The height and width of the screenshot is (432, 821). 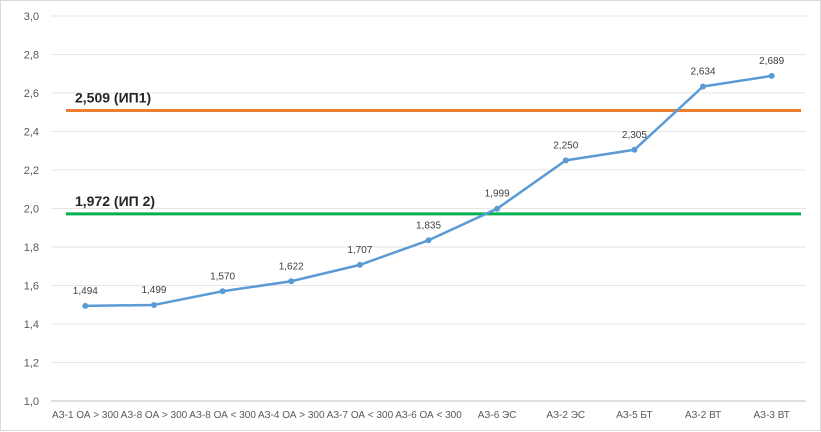 What do you see at coordinates (31, 402) in the screenshot?
I see `y-tick-label: 1,0` at bounding box center [31, 402].